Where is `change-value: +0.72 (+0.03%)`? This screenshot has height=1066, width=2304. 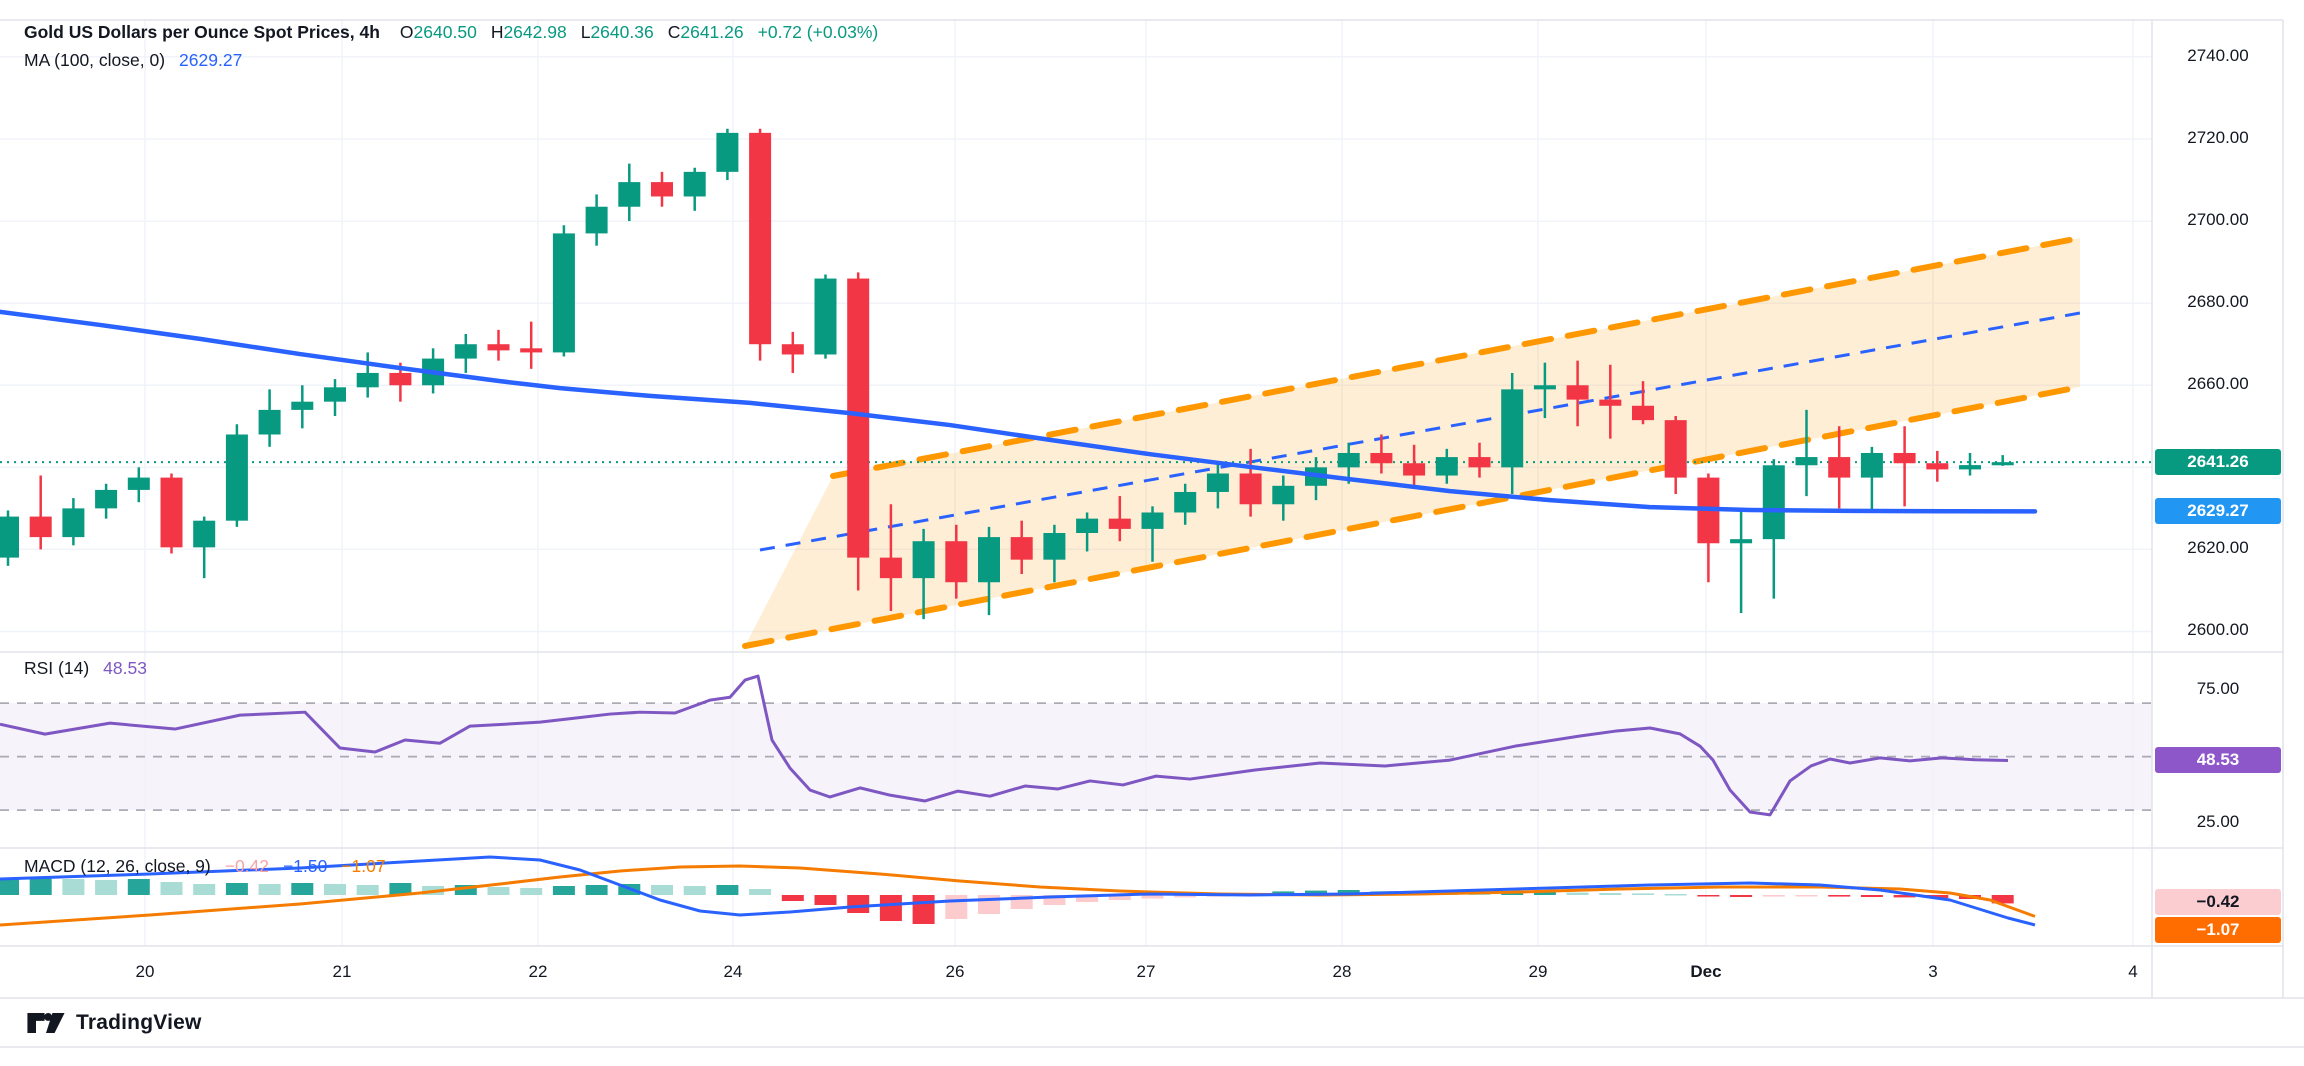 change-value: +0.72 (+0.03%) is located at coordinates (818, 32).